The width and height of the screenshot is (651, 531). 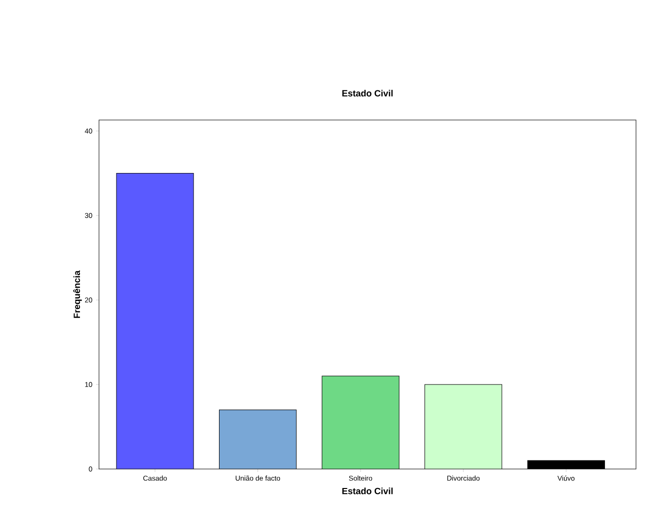 What do you see at coordinates (367, 93) in the screenshot?
I see `chart-title: Estado Civil` at bounding box center [367, 93].